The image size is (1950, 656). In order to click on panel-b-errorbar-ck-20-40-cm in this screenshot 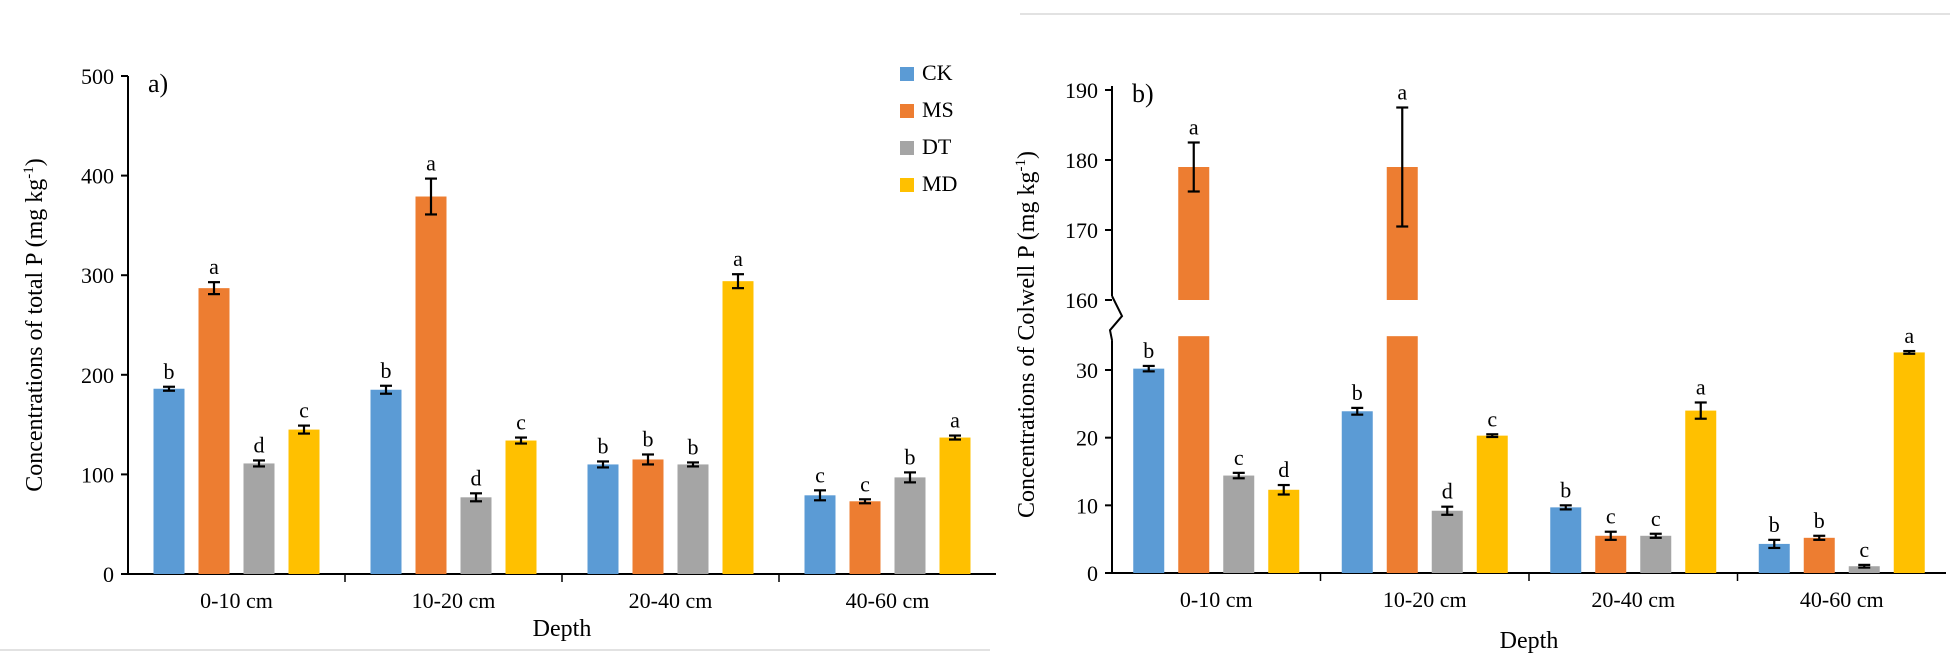, I will do `click(1565, 507)`.